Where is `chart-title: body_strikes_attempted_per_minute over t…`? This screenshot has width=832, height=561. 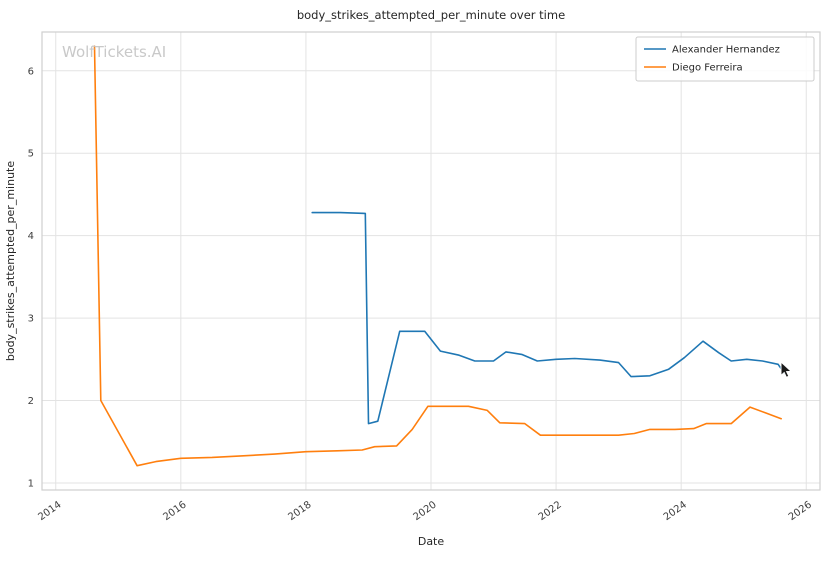
chart-title: body_strikes_attempted_per_minute over t… is located at coordinates (431, 15).